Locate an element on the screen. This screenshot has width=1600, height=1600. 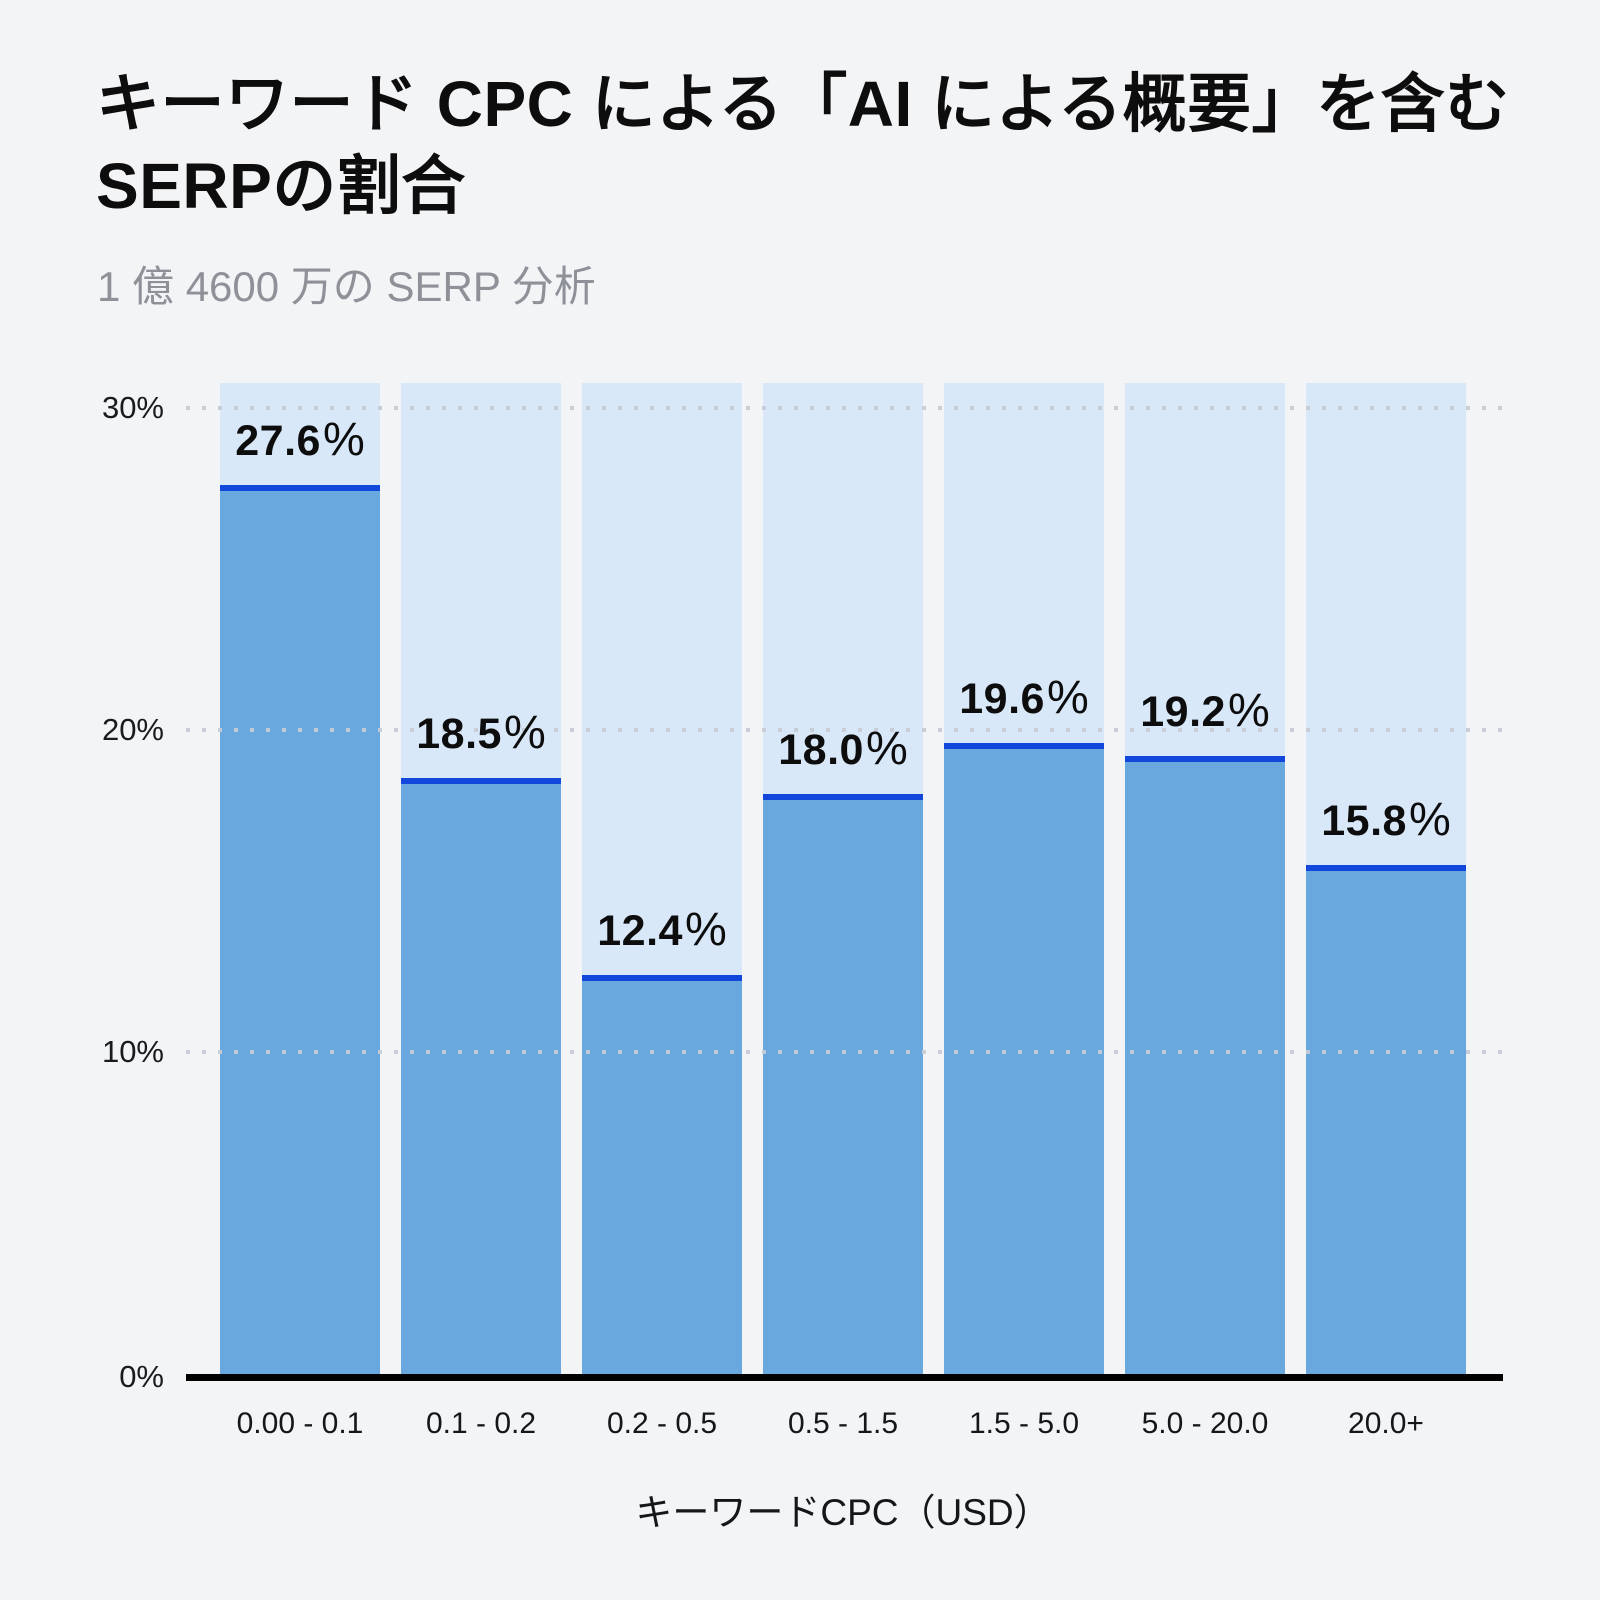
bar-value-label: 12.4% is located at coordinates (662, 929).